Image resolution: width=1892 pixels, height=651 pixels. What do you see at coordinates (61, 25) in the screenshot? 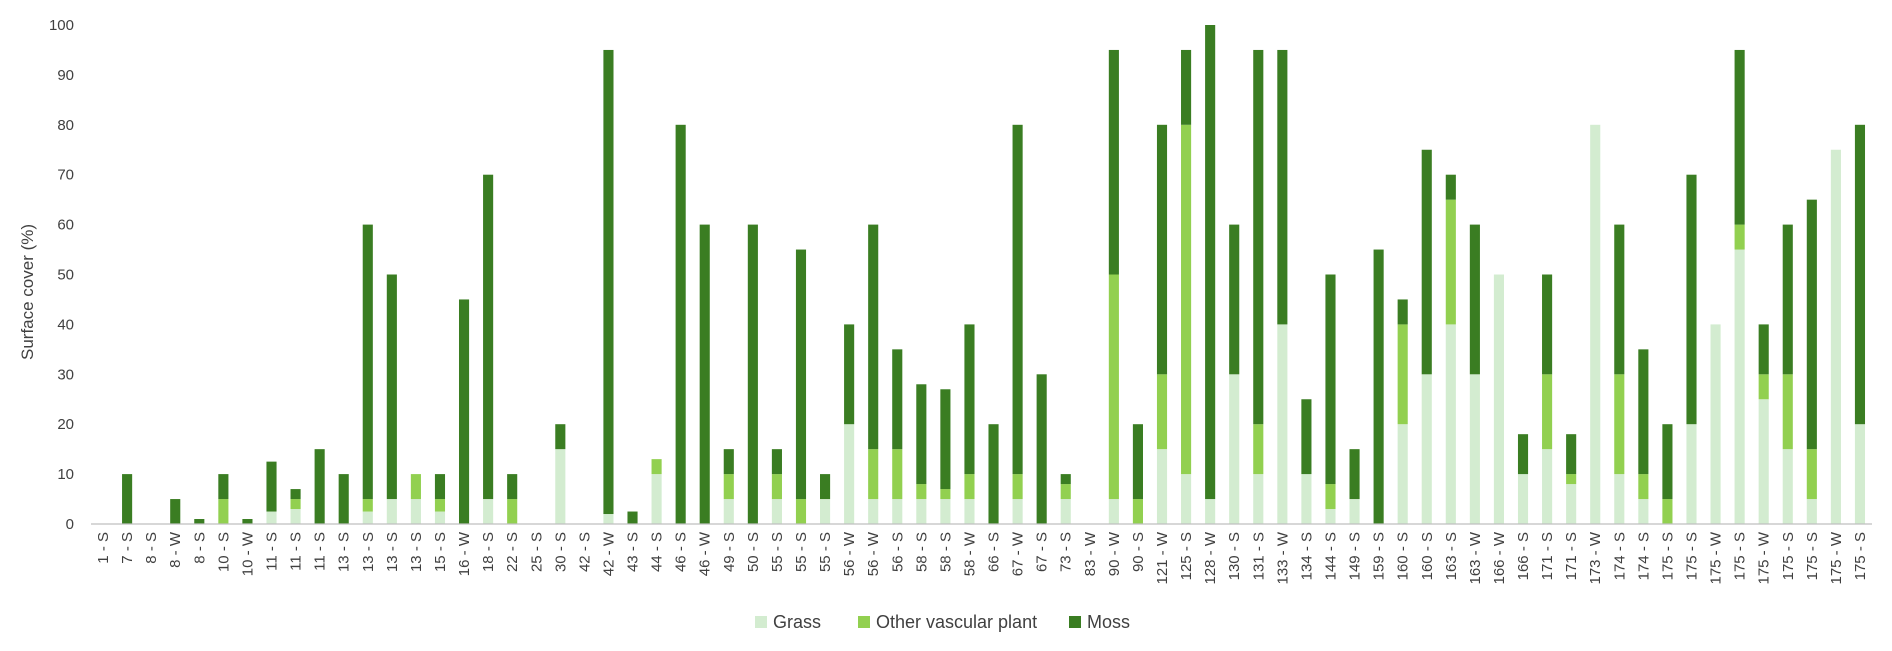
I see `y-tick-label: 100` at bounding box center [61, 25].